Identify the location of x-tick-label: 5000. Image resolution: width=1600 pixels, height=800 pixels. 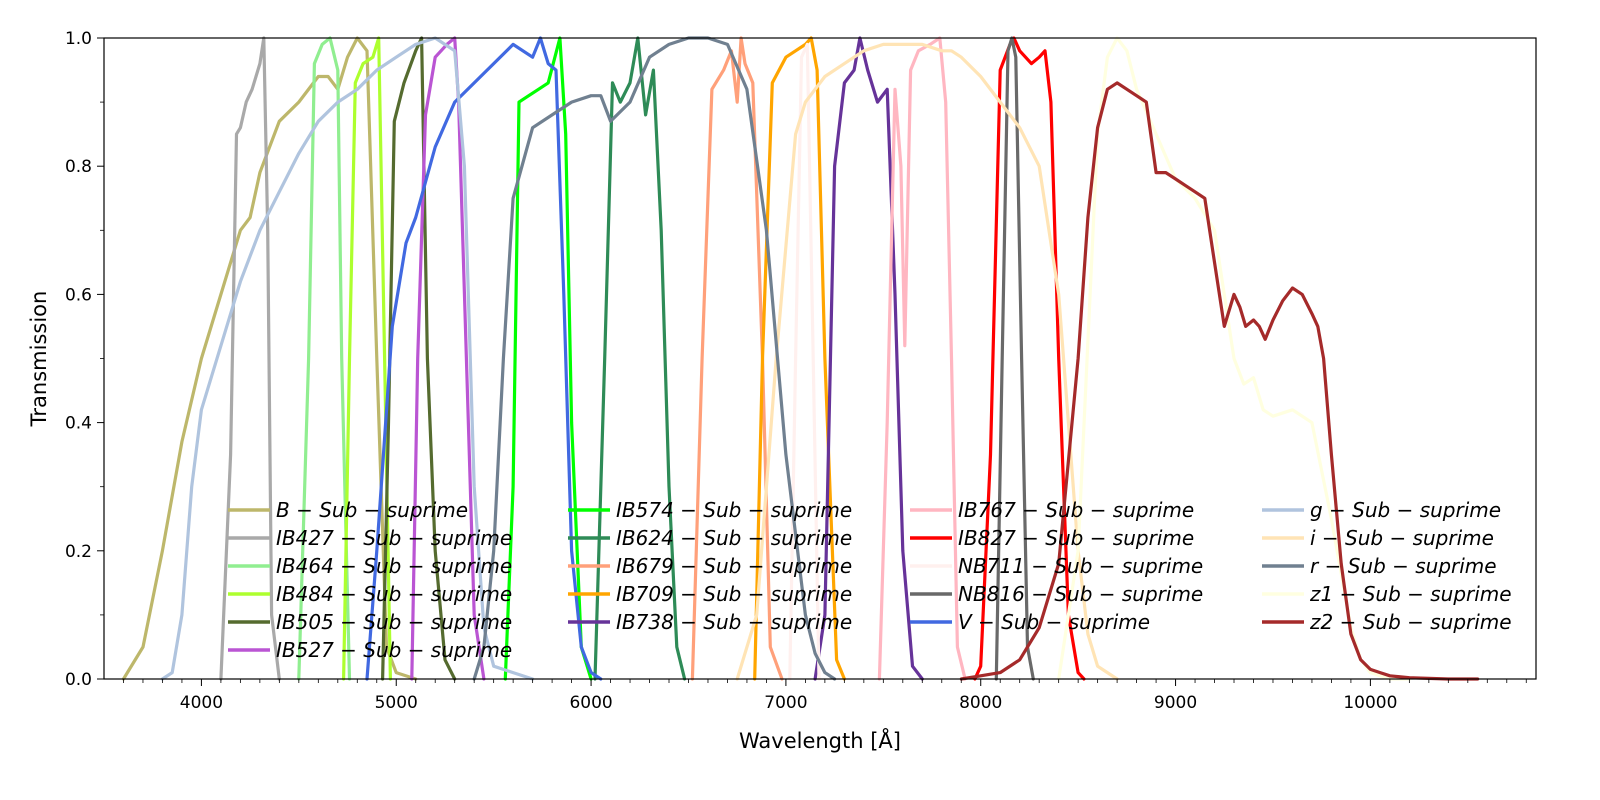
(396, 703).